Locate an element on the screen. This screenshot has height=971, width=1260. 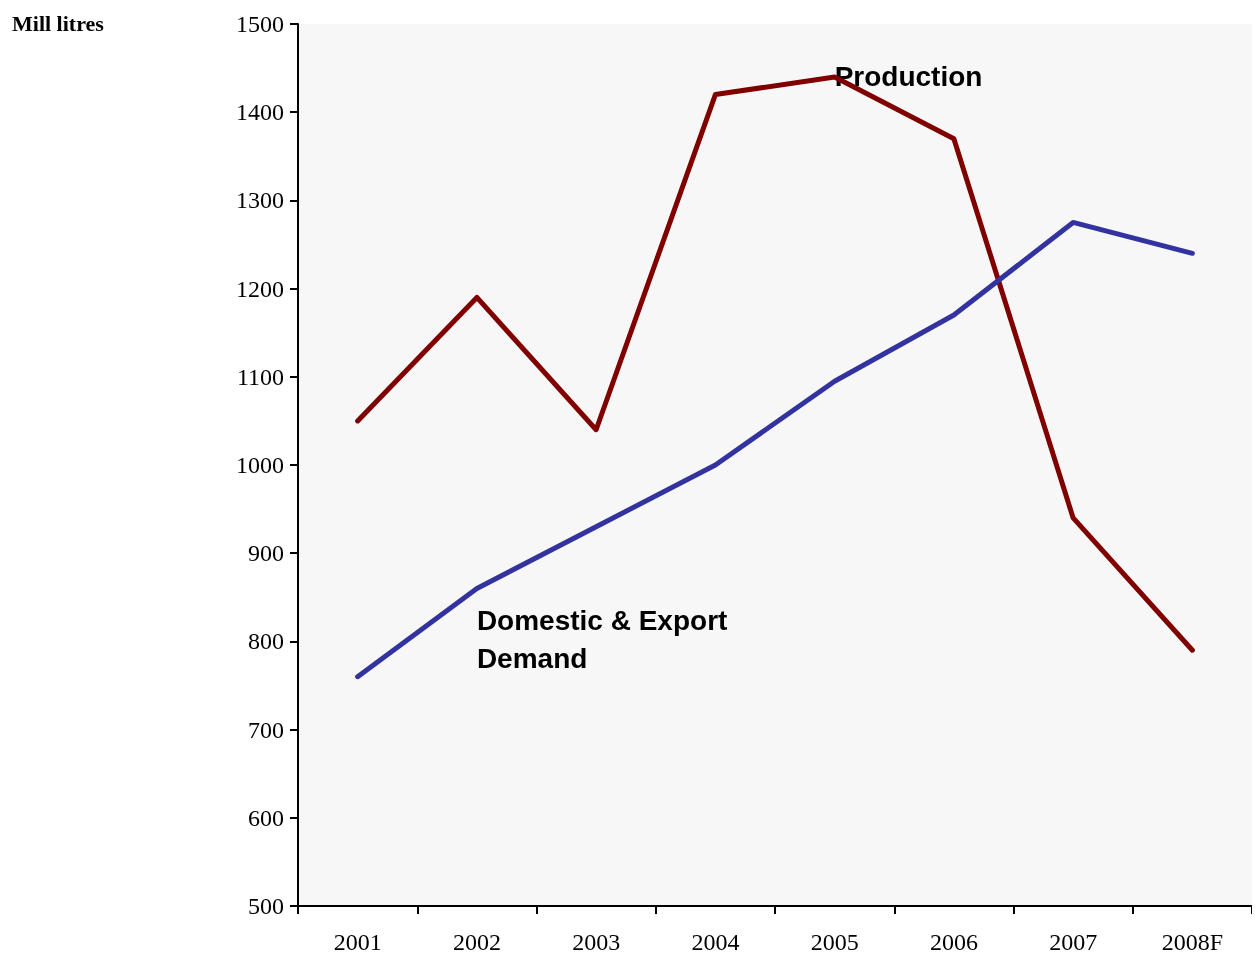
y-tick-label: 1500 is located at coordinates (260, 24).